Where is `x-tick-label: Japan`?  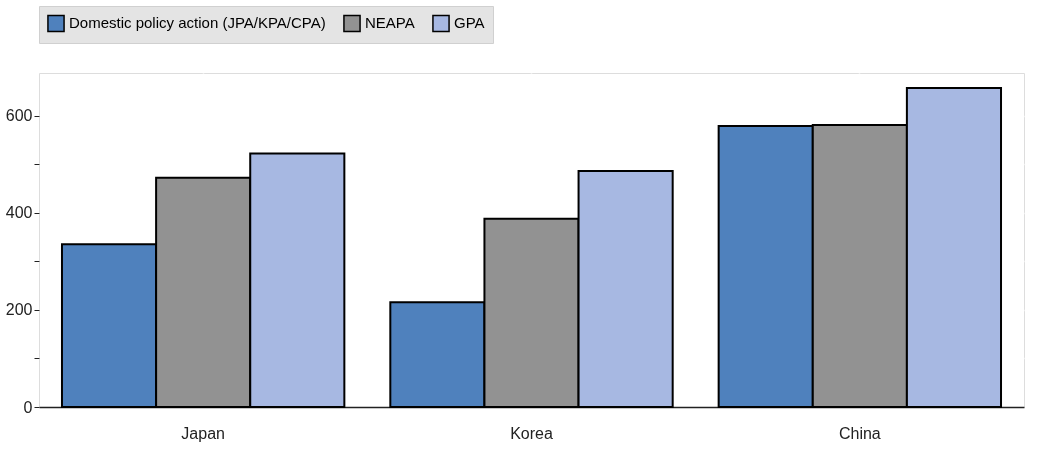 x-tick-label: Japan is located at coordinates (203, 433).